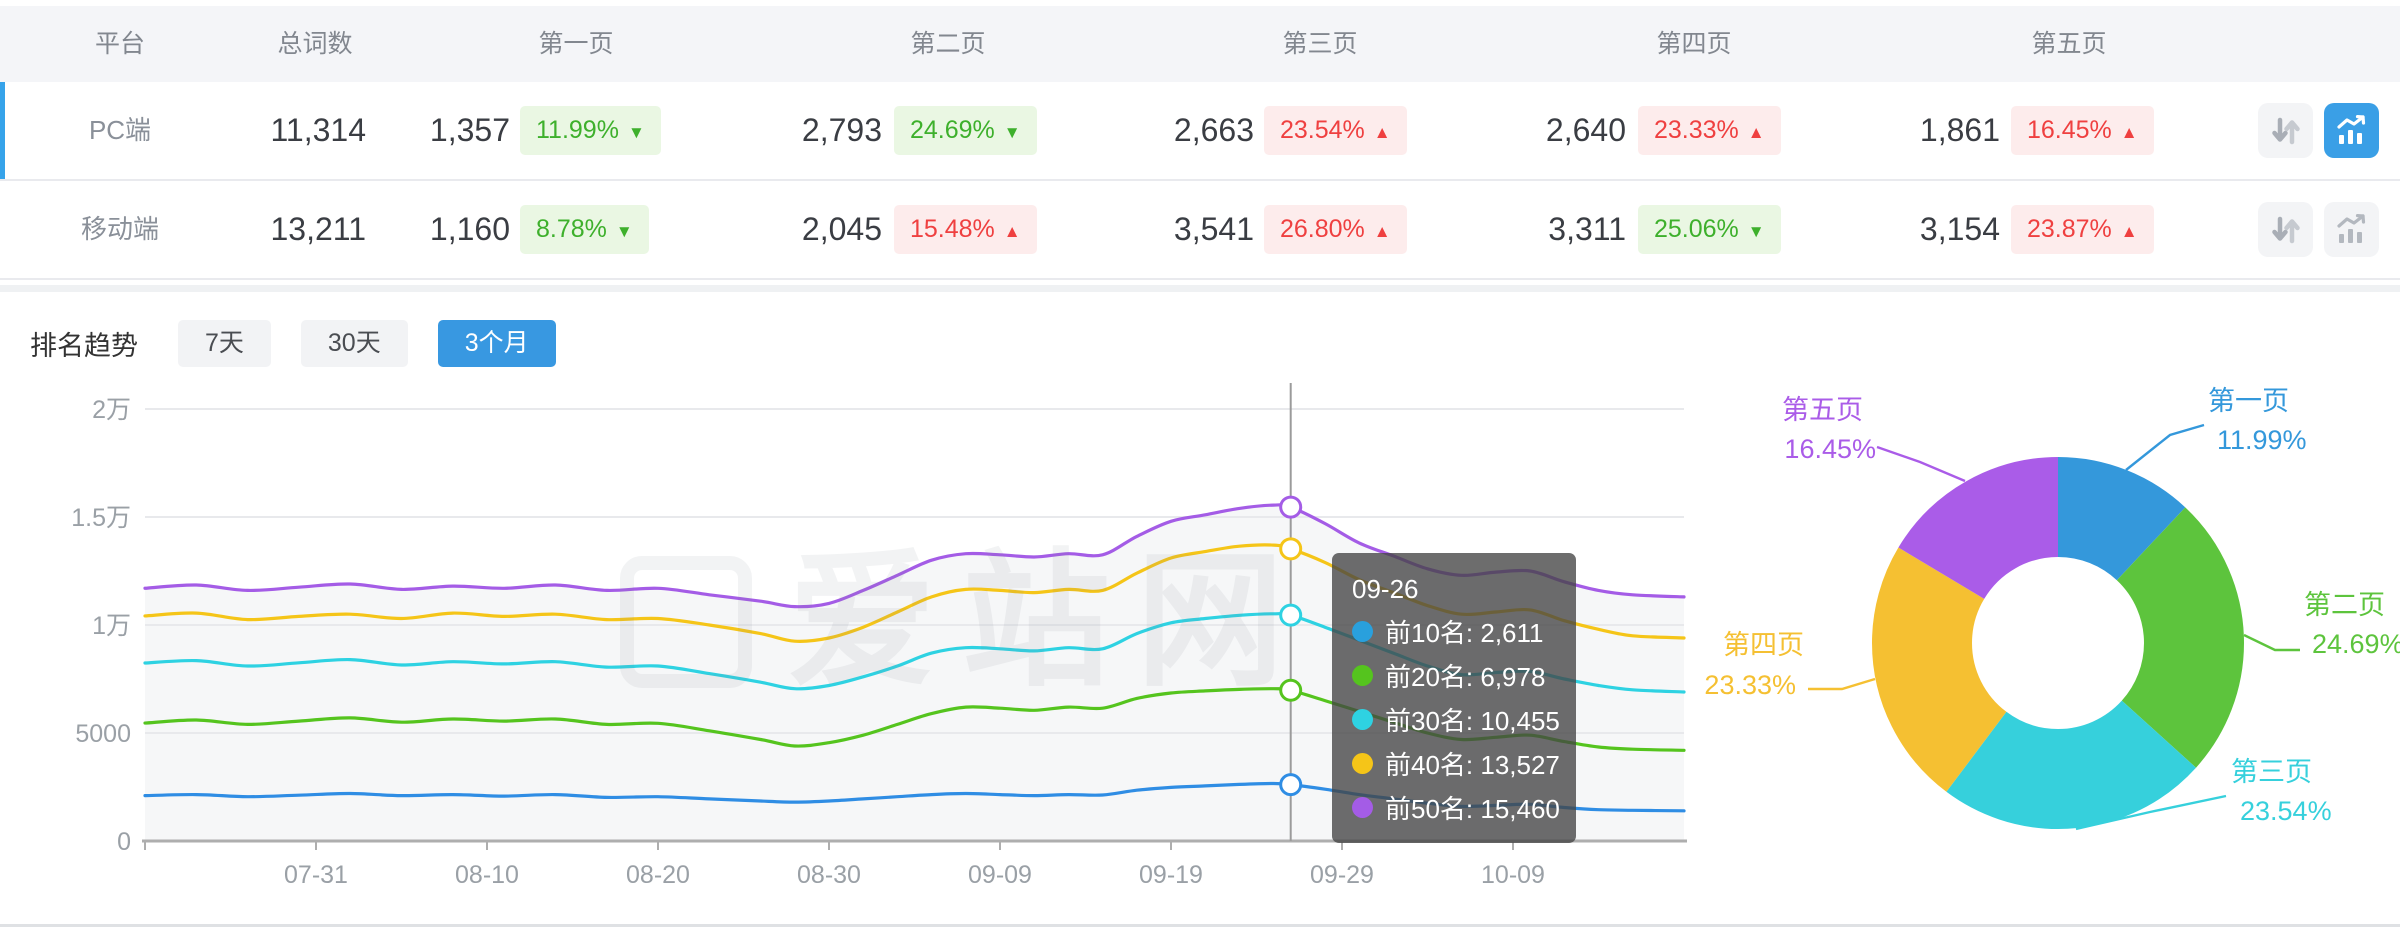  What do you see at coordinates (119, 229) in the screenshot?
I see `platform-label: 移动端` at bounding box center [119, 229].